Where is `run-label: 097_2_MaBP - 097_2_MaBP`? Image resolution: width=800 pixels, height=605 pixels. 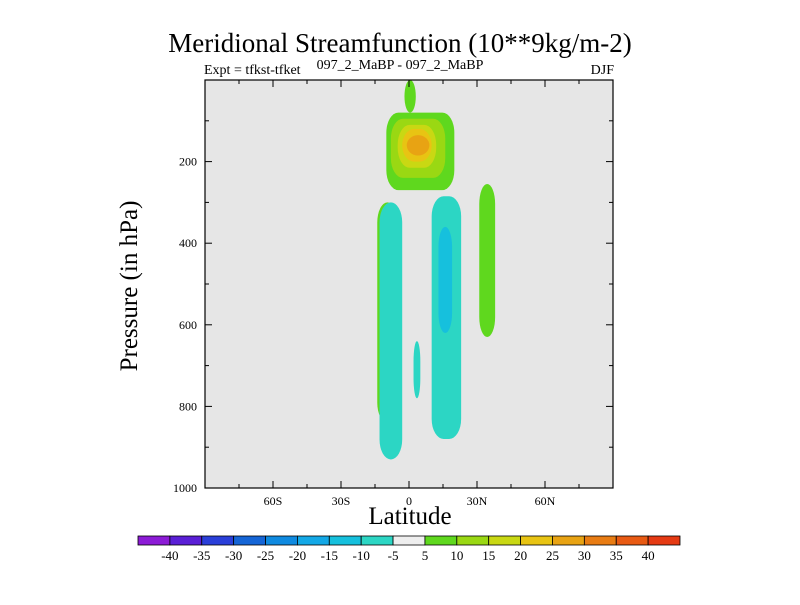 run-label: 097_2_MaBP - 097_2_MaBP is located at coordinates (400, 65).